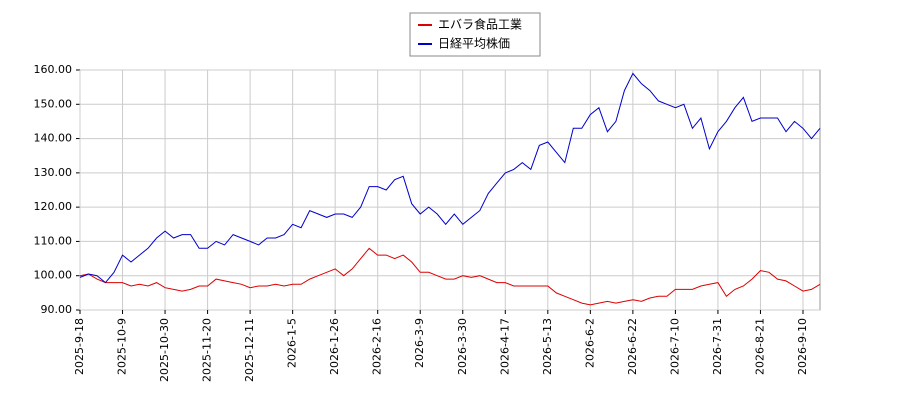 The width and height of the screenshot is (900, 404). What do you see at coordinates (504, 346) in the screenshot?
I see `x-tick-label: 2026-4-17` at bounding box center [504, 346].